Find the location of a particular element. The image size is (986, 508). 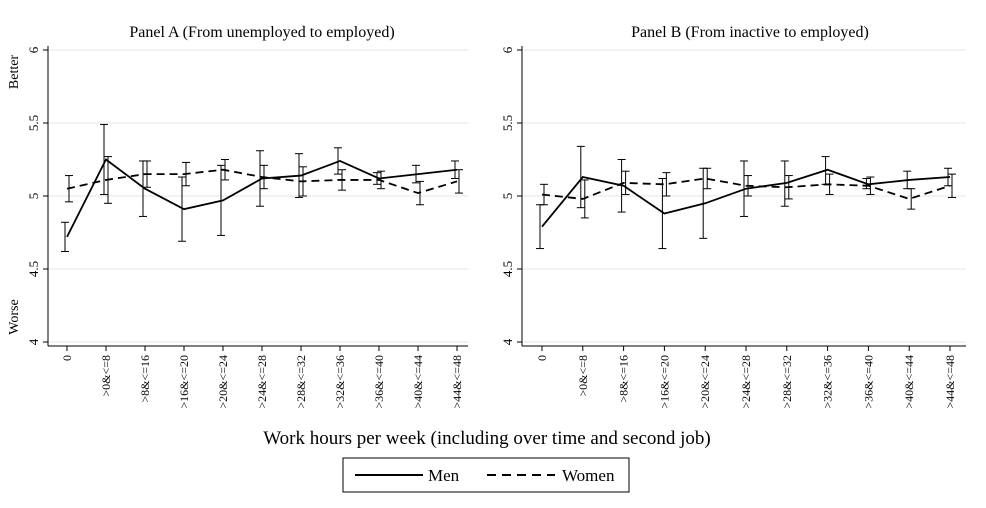

legend: Men Women is located at coordinates (486, 475).